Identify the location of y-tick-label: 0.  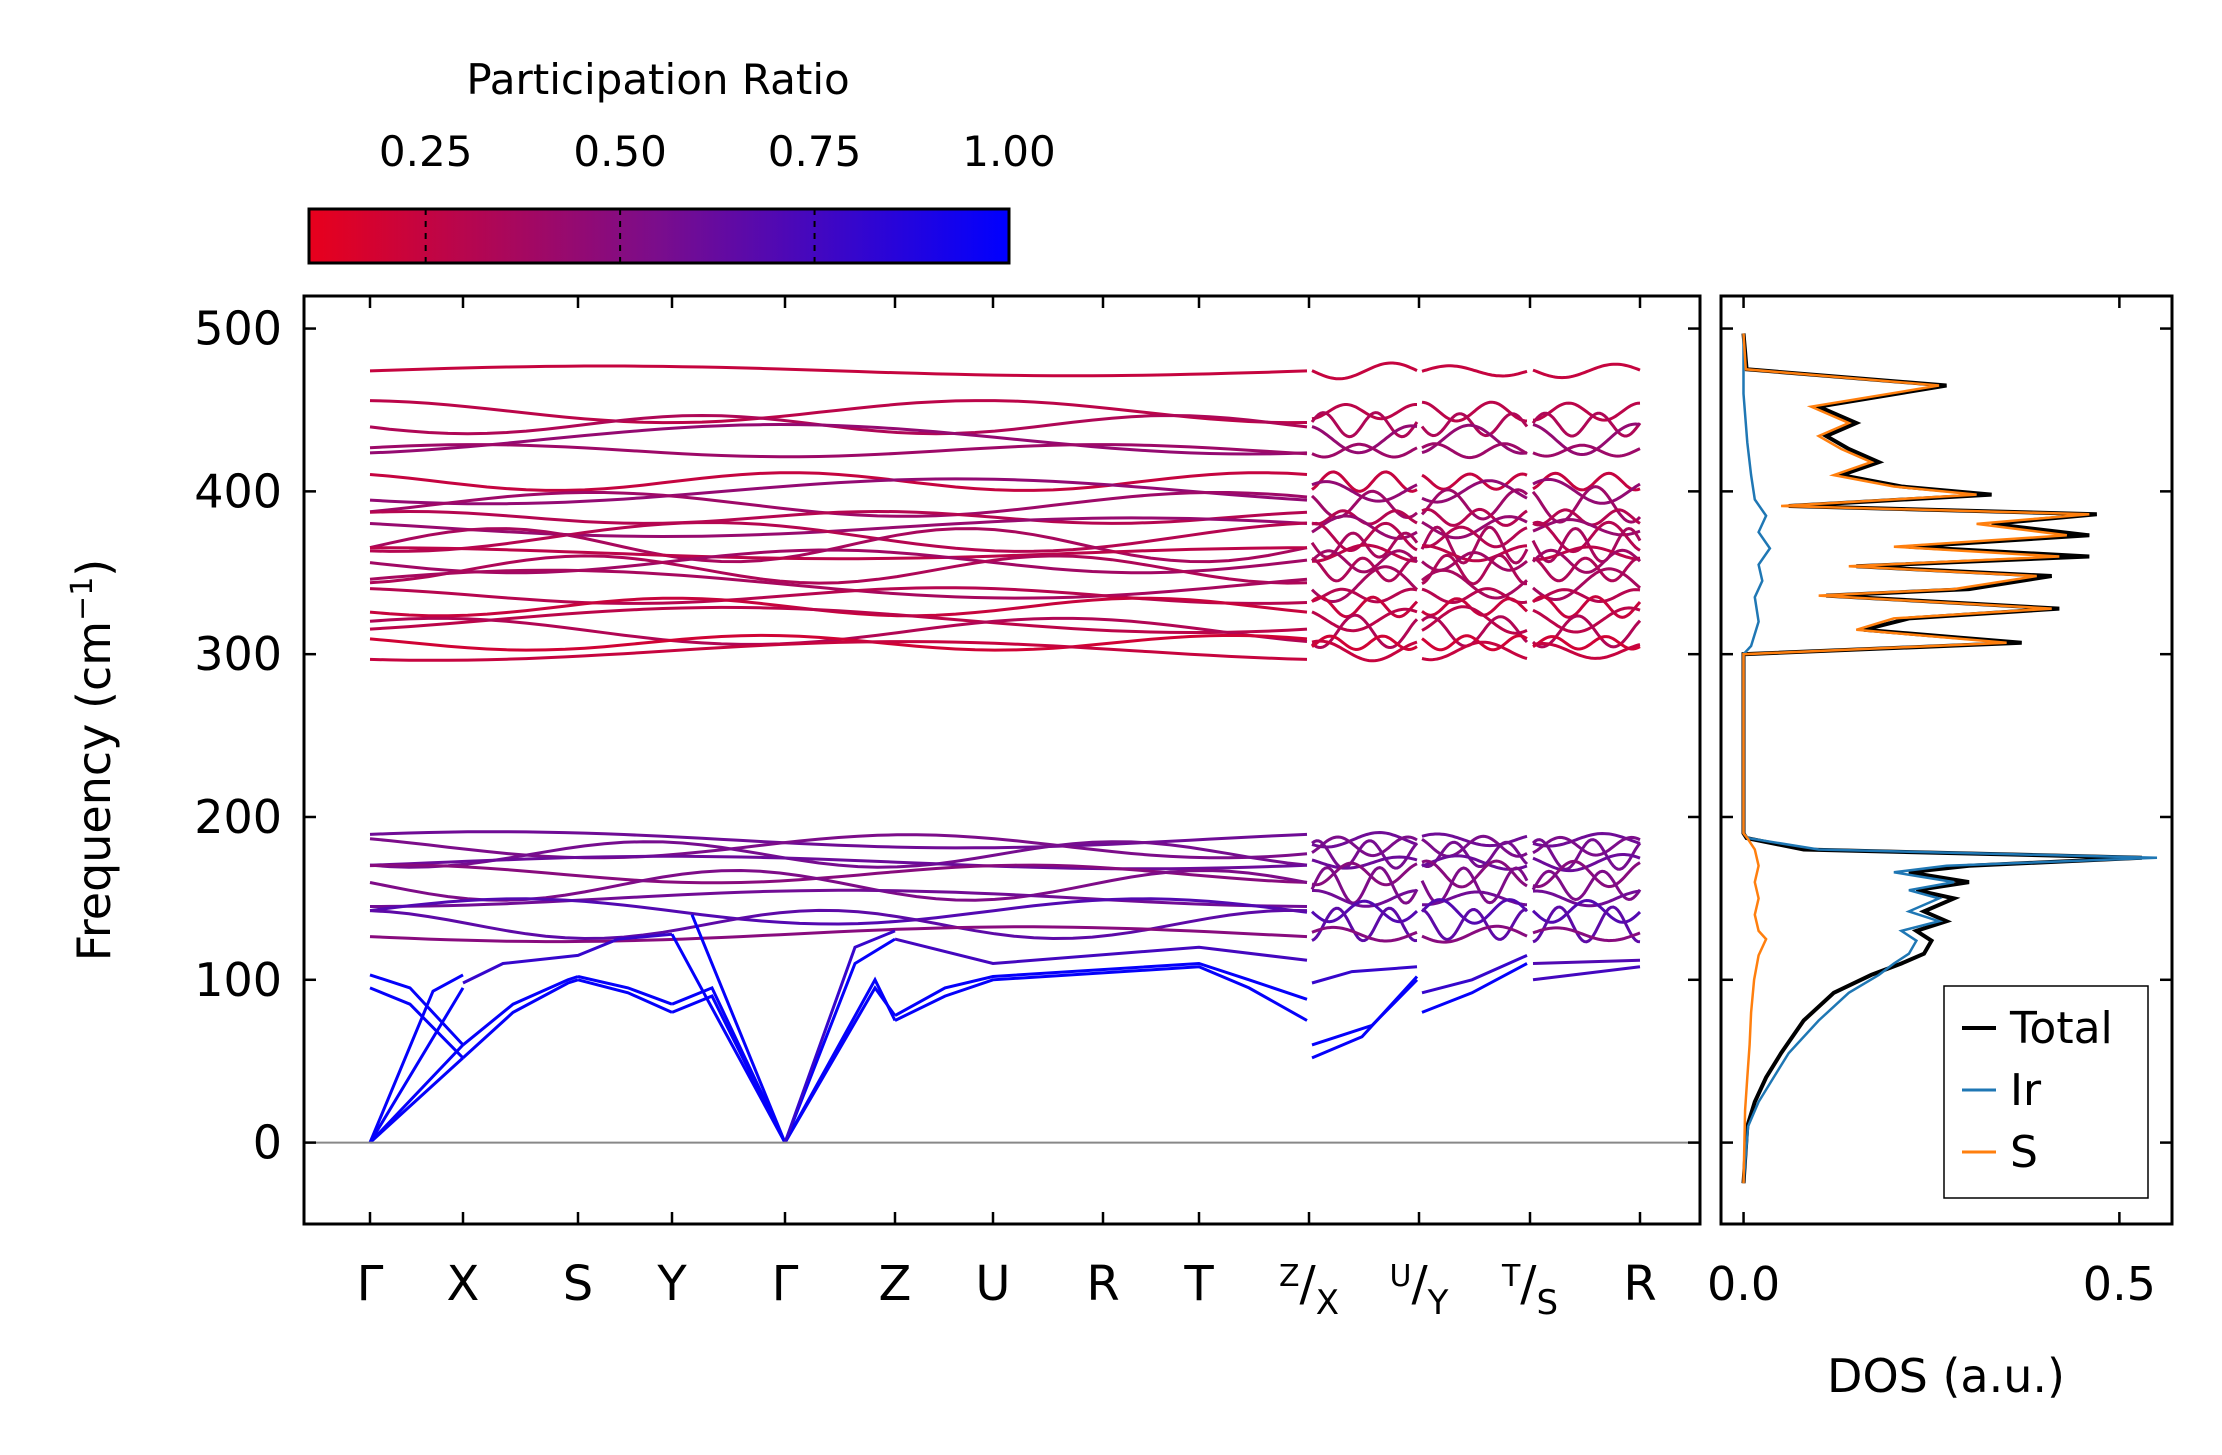
(267, 1143).